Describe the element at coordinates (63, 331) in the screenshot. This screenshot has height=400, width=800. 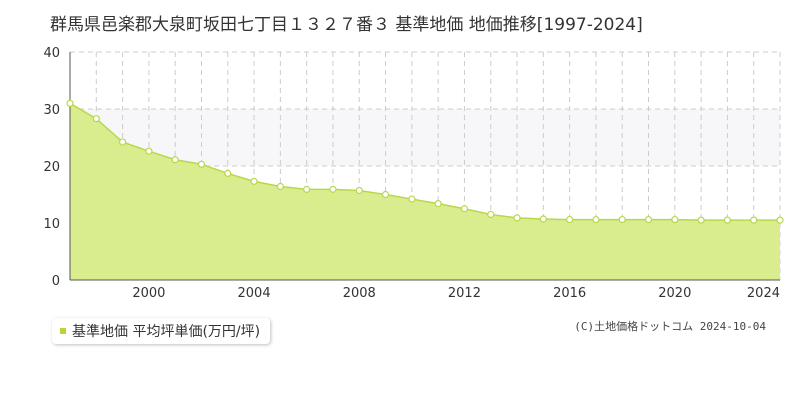
I see `legend-swatch` at that location.